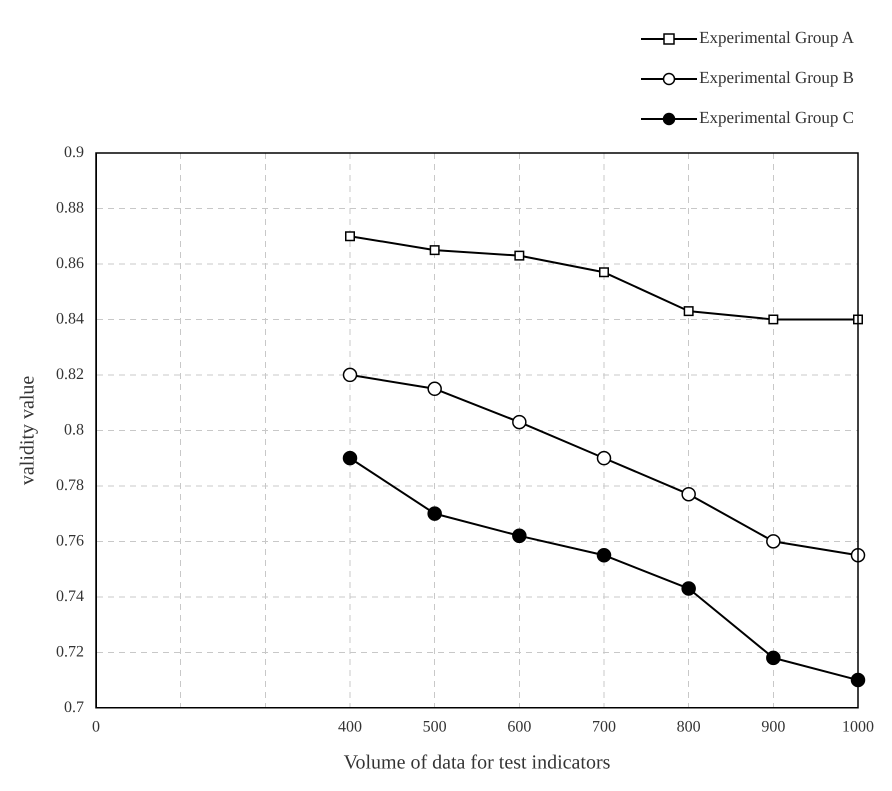  Describe the element at coordinates (74, 430) in the screenshot. I see `y-tick-label: 0.8` at that location.